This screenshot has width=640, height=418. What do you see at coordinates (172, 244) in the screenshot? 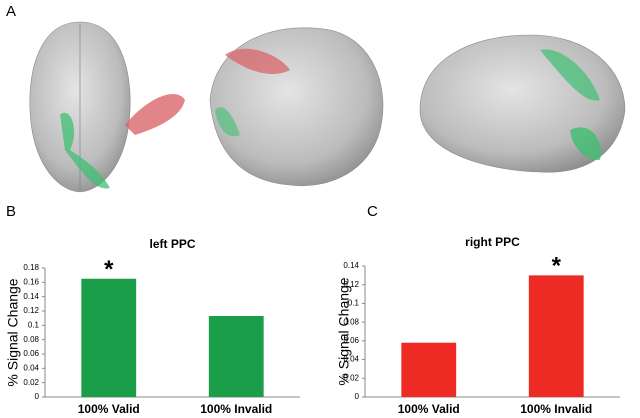
I see `chart-title: left PPC` at bounding box center [172, 244].